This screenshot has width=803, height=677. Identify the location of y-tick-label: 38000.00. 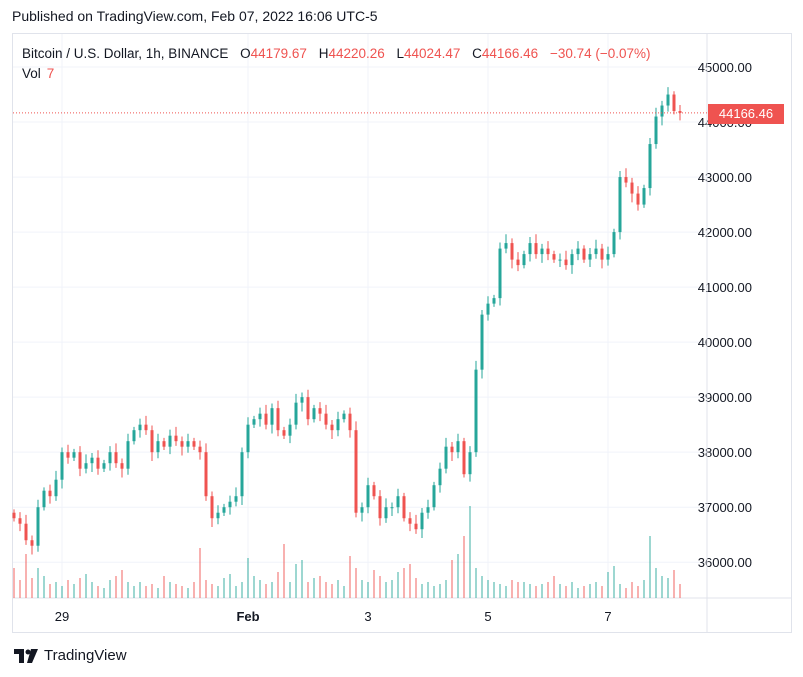
(725, 452).